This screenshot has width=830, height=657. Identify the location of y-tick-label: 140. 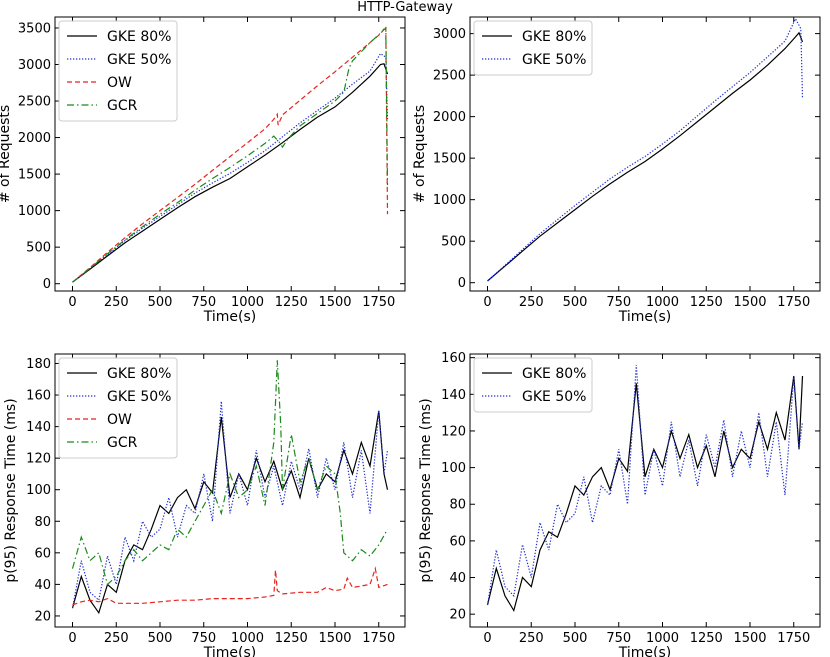
(38, 427).